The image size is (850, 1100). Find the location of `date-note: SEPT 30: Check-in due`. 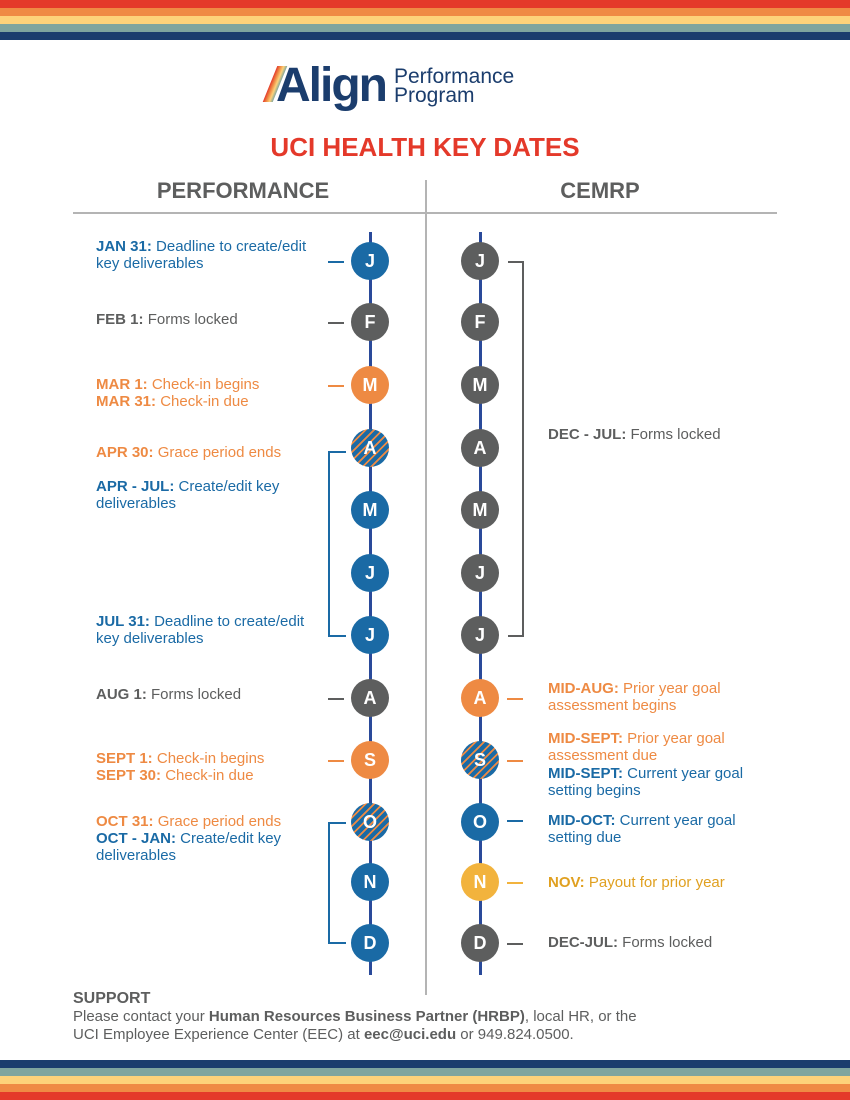

date-note: SEPT 30: Check-in due is located at coordinates (211, 775).